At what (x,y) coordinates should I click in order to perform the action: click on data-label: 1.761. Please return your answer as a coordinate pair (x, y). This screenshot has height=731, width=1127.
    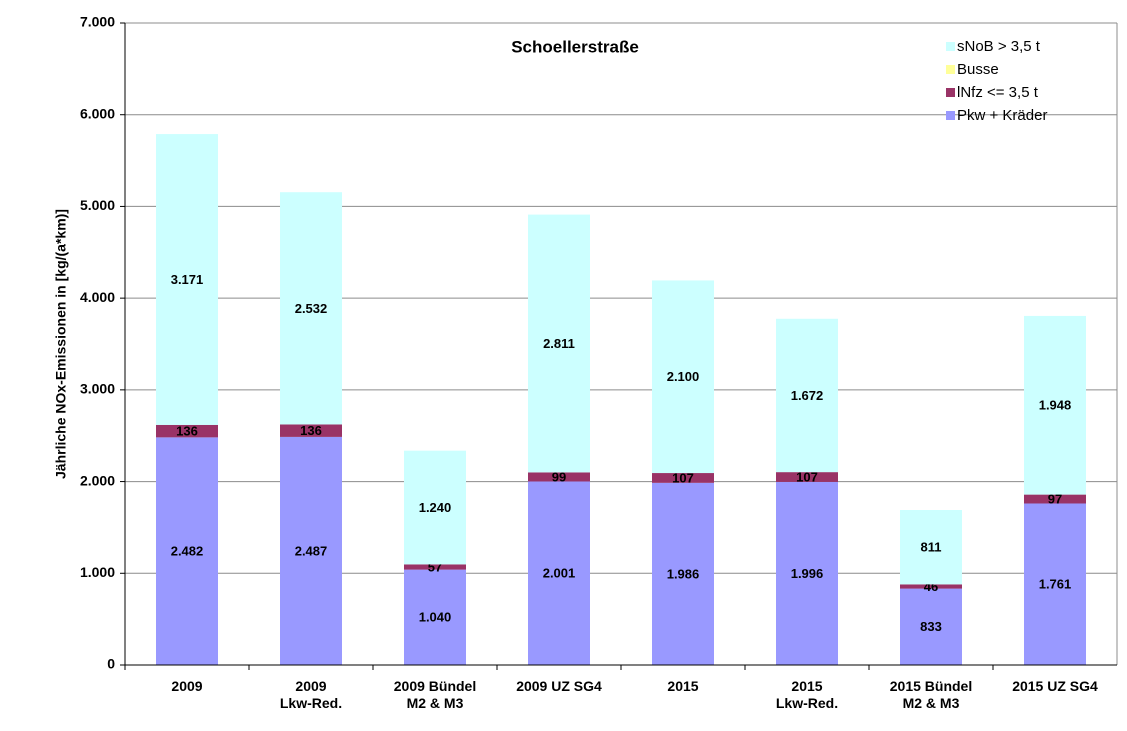
    Looking at the image, I should click on (1055, 584).